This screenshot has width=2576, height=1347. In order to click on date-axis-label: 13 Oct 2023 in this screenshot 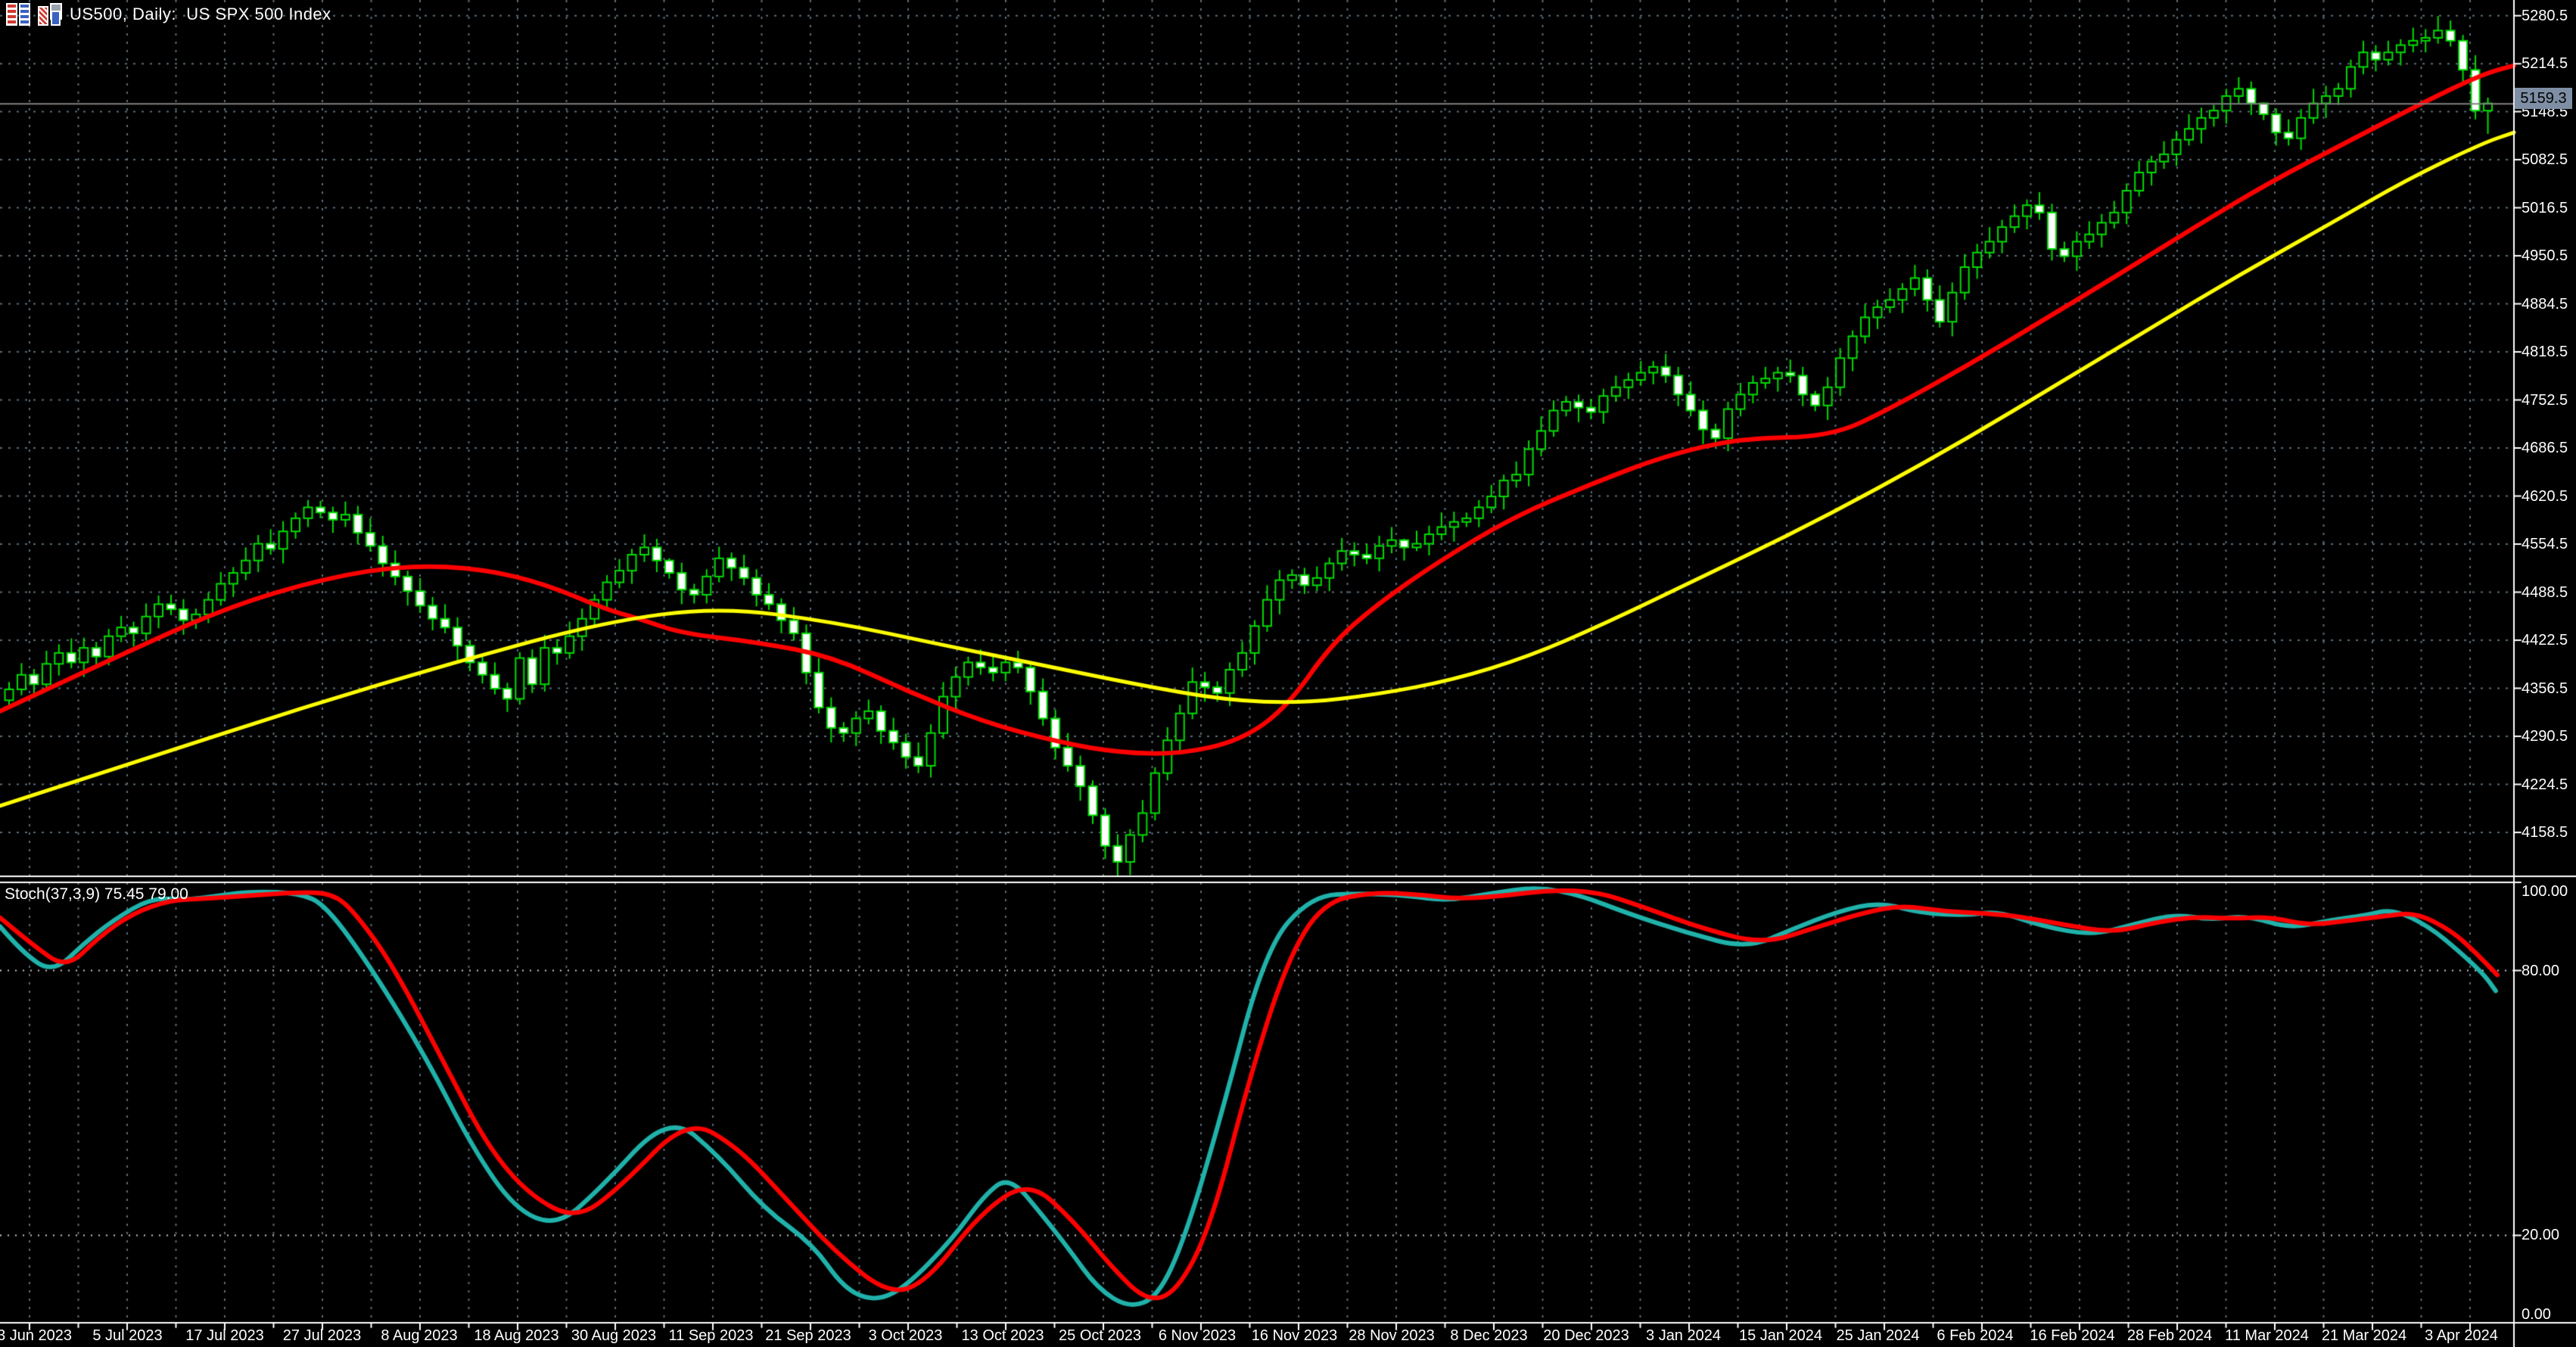, I will do `click(1003, 1335)`.